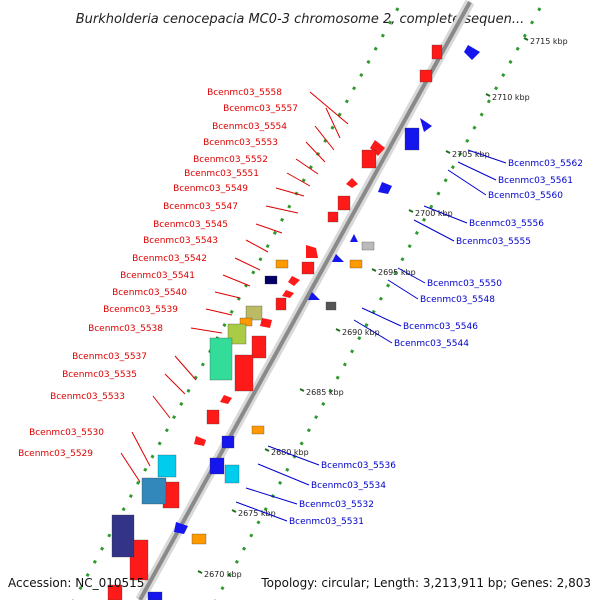 Image resolution: width=600 pixels, height=600 pixels. What do you see at coordinates (244, 93) in the screenshot?
I see `gene-label-left: Bcenmc03_5558` at bounding box center [244, 93].